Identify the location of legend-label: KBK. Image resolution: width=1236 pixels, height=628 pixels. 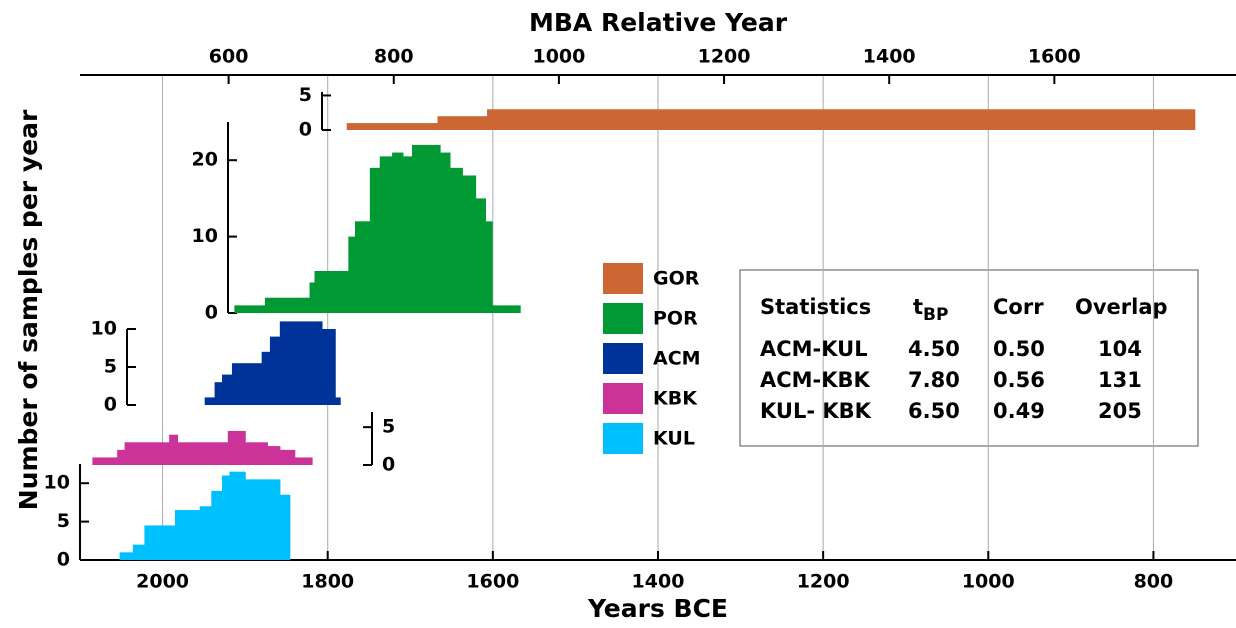
(675, 399).